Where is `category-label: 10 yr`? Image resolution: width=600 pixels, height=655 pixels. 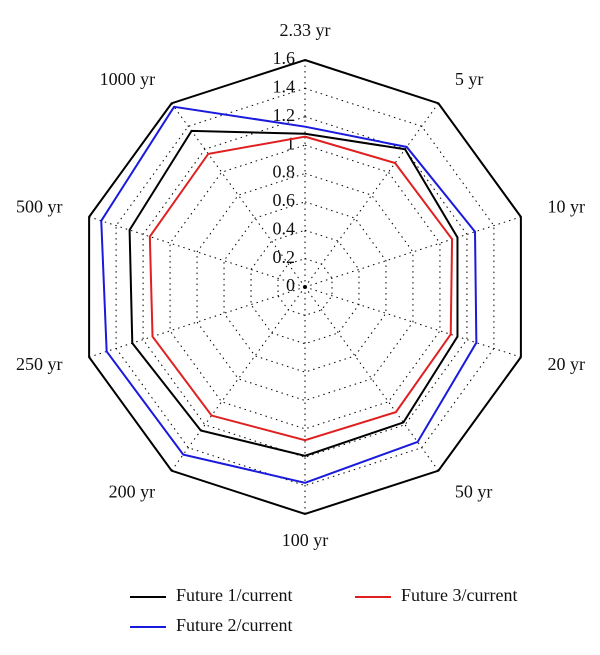 category-label: 10 yr is located at coordinates (567, 206).